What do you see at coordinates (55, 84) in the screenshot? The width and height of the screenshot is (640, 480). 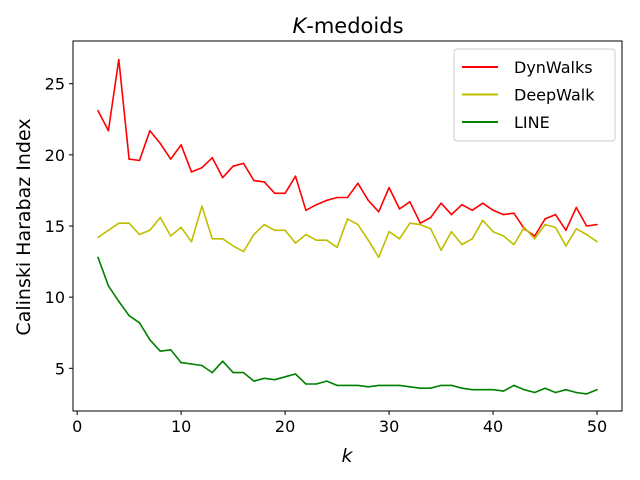 I see `y-tick-label: 25` at bounding box center [55, 84].